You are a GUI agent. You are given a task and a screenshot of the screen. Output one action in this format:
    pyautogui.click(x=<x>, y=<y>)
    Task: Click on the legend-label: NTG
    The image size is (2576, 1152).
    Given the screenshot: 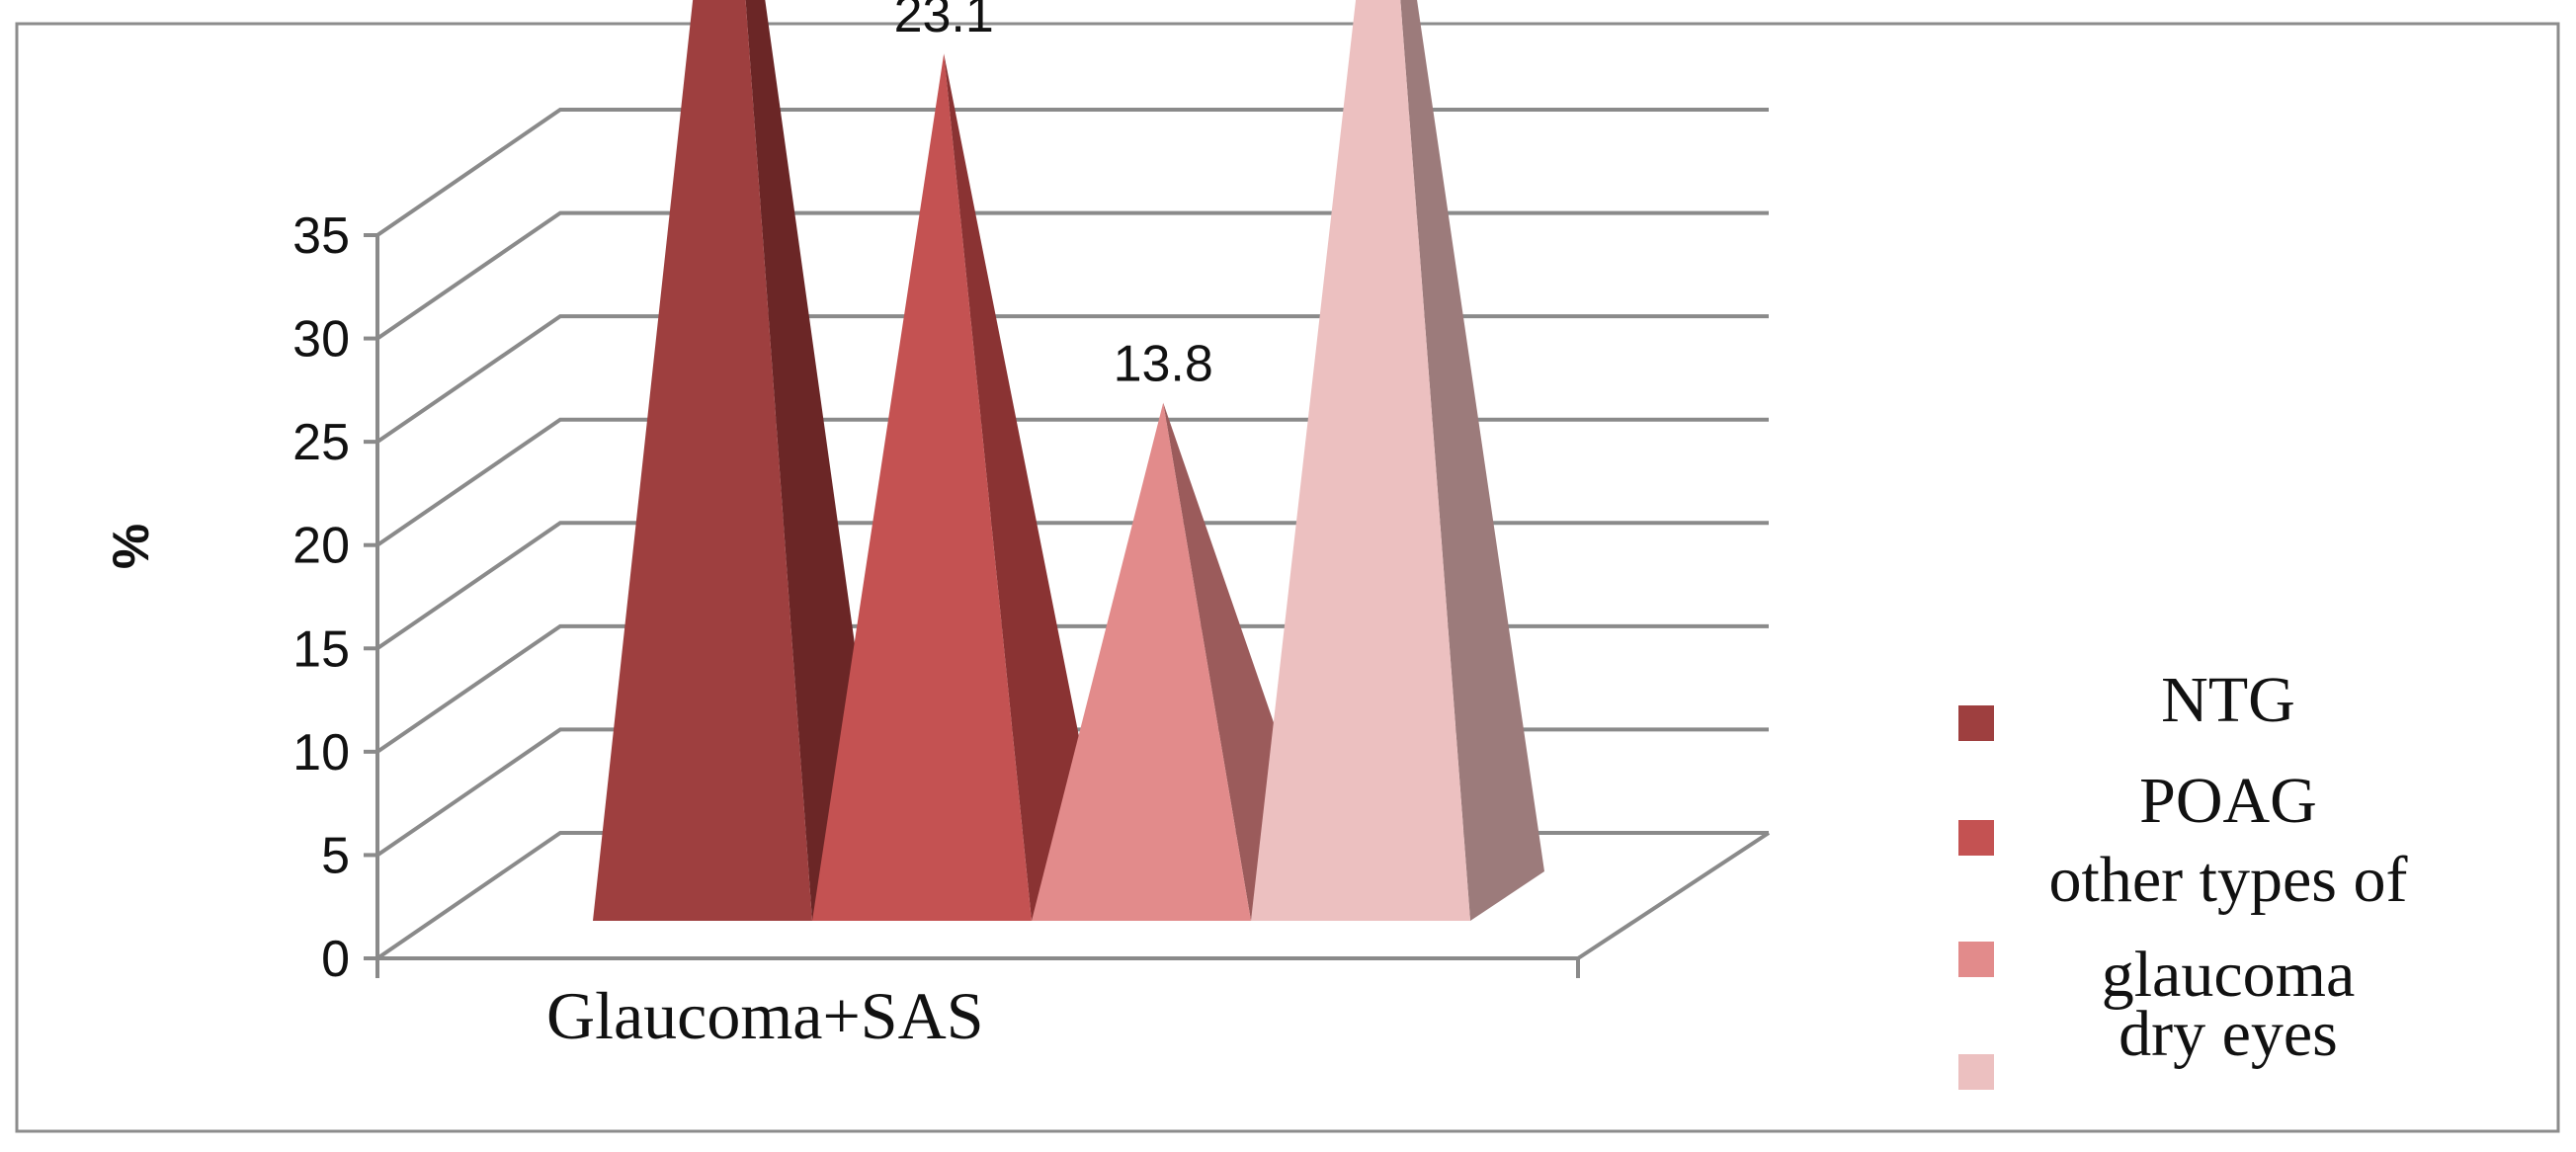 What is the action you would take?
    pyautogui.click(x=2228, y=700)
    